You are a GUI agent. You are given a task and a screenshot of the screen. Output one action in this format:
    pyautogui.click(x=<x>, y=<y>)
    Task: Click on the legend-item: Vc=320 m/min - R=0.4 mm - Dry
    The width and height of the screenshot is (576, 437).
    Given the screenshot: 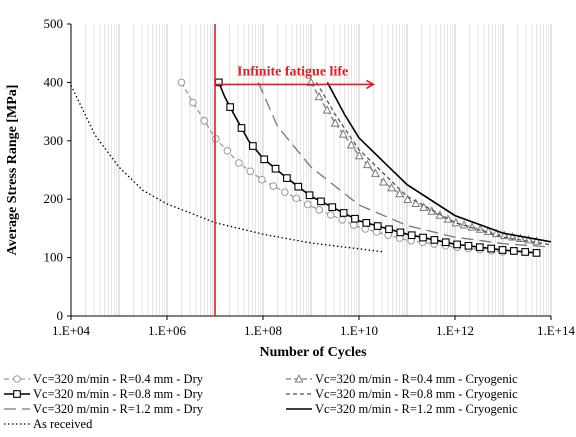 What is the action you would take?
    pyautogui.click(x=104, y=379)
    